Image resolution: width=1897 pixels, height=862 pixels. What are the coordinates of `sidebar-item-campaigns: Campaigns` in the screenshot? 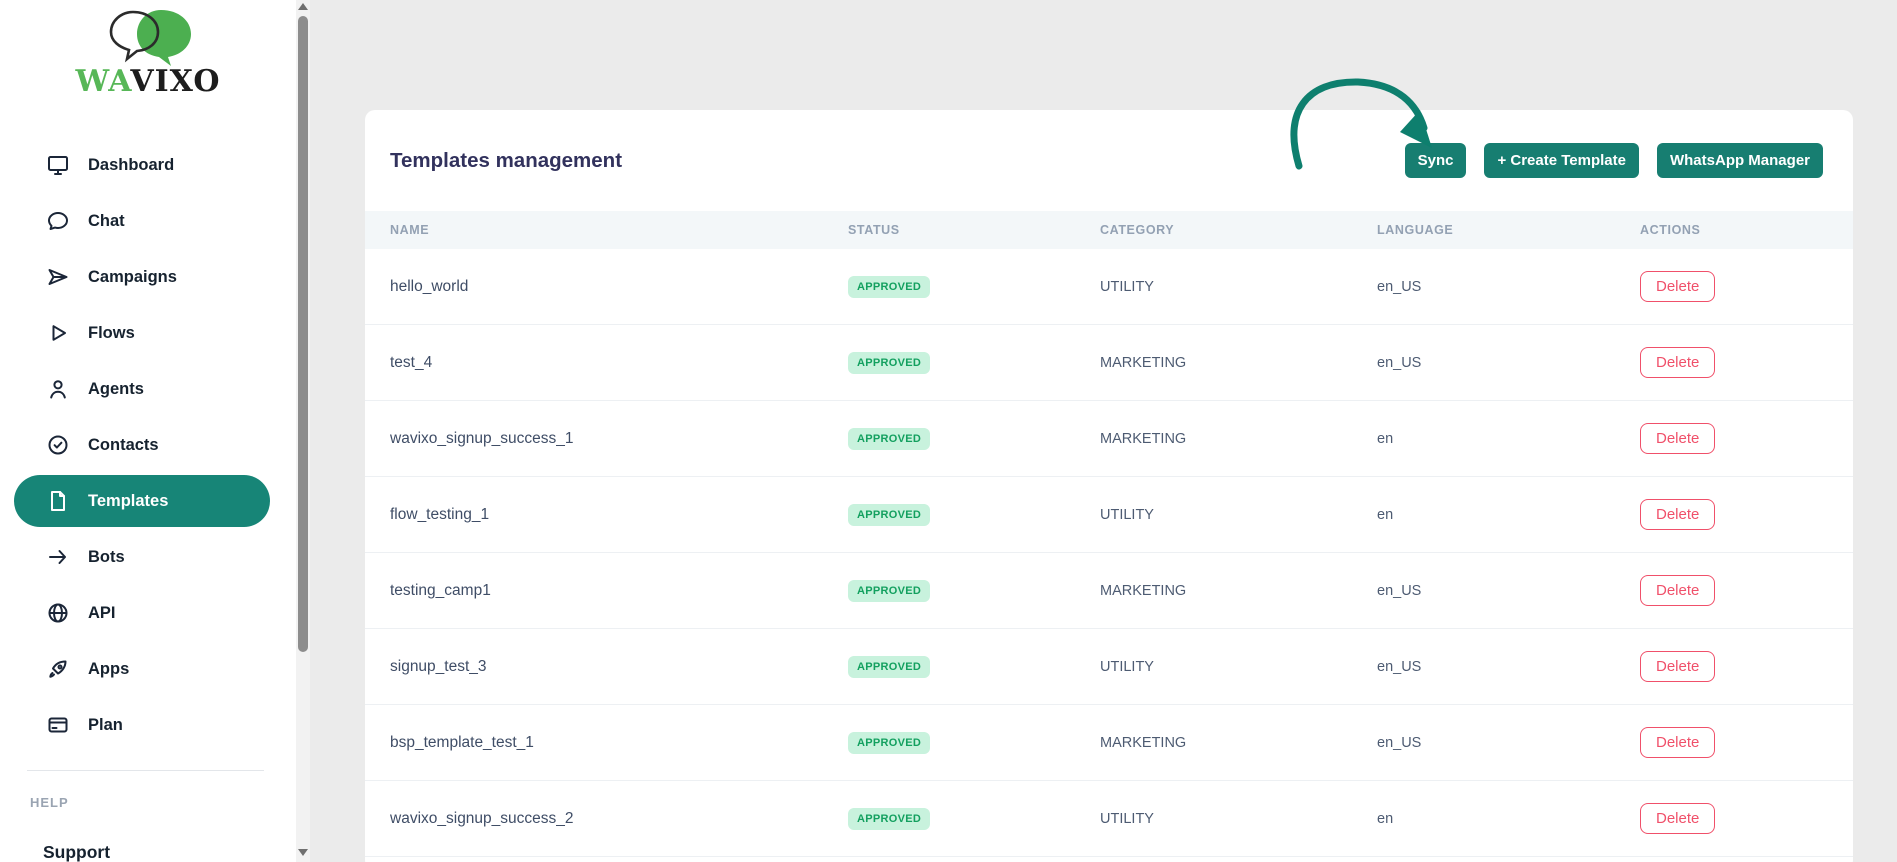 It's located at (148, 277).